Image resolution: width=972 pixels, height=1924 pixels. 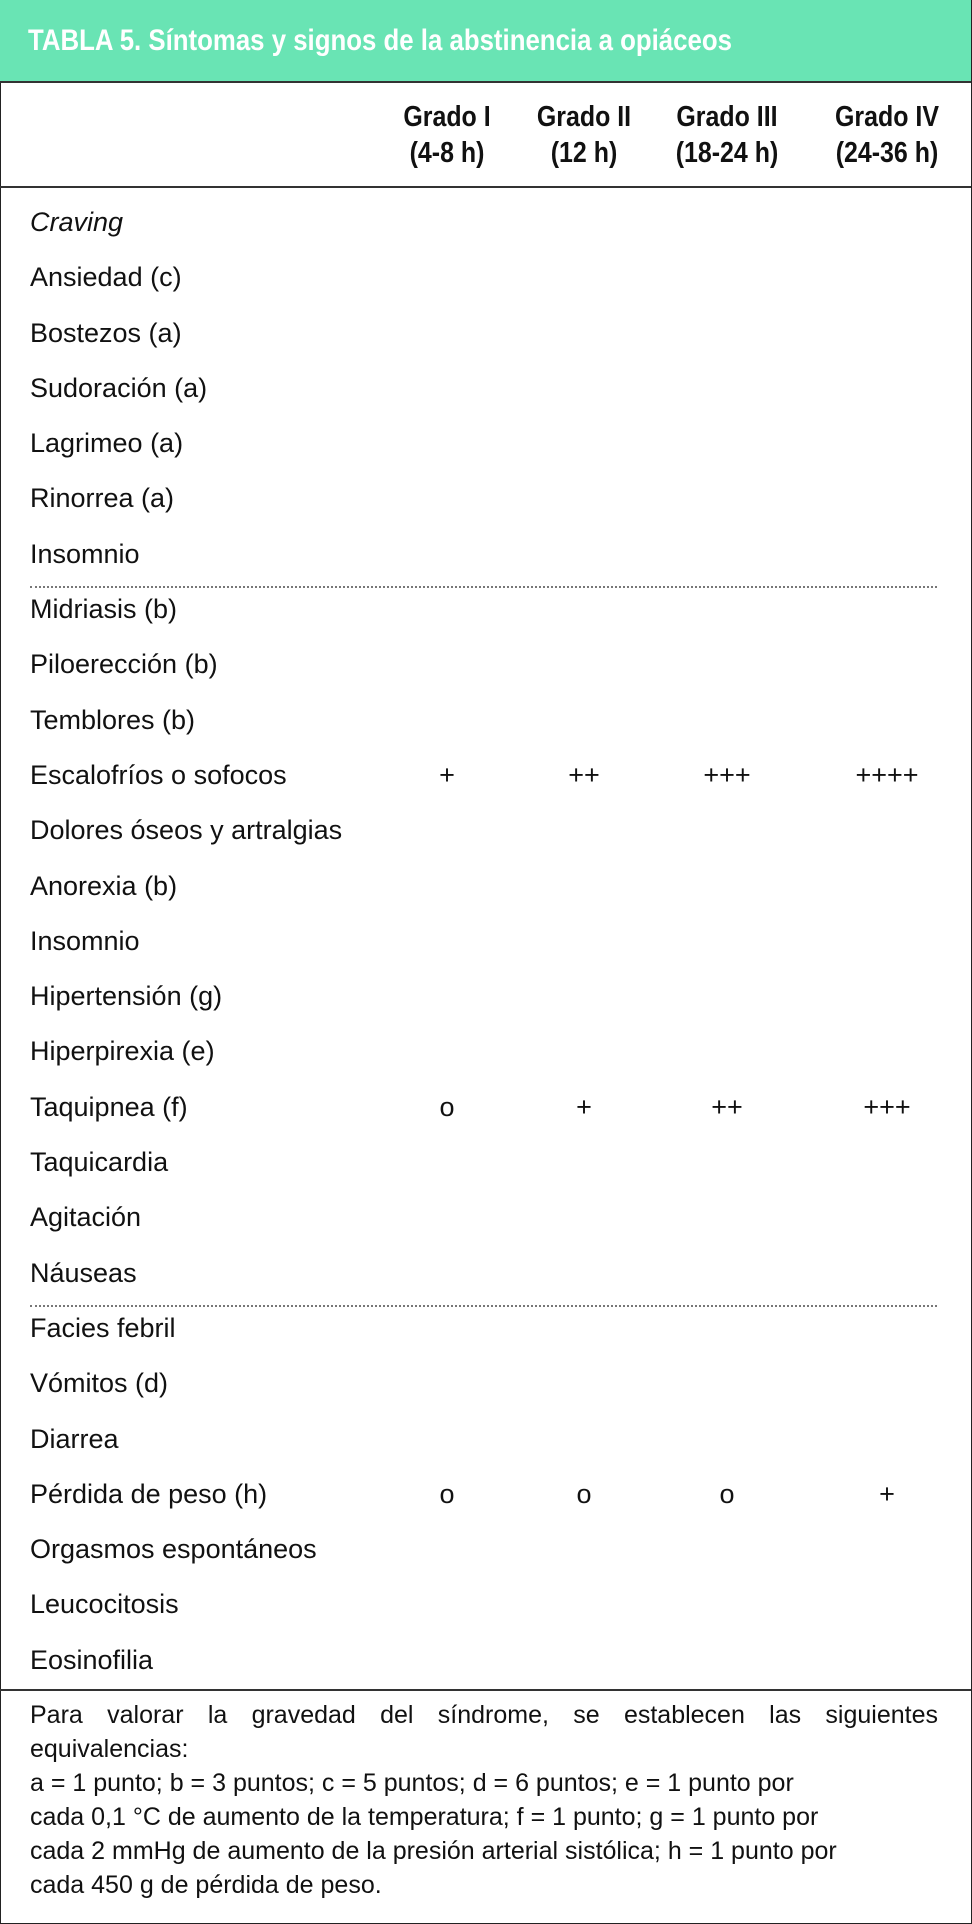 What do you see at coordinates (447, 135) in the screenshot?
I see `column-header-grado-1: Grado I (4-8 h)` at bounding box center [447, 135].